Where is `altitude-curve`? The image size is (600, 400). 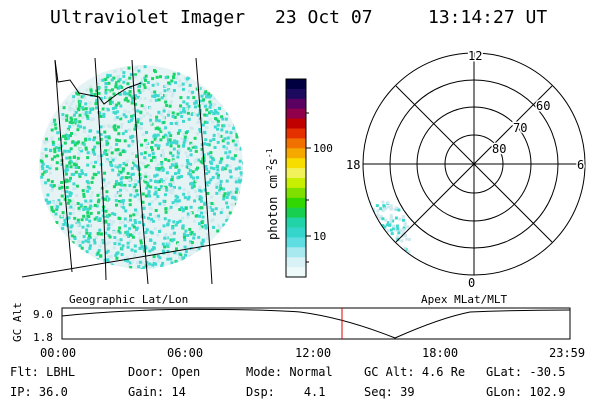
altitude-curve is located at coordinates (316, 323).